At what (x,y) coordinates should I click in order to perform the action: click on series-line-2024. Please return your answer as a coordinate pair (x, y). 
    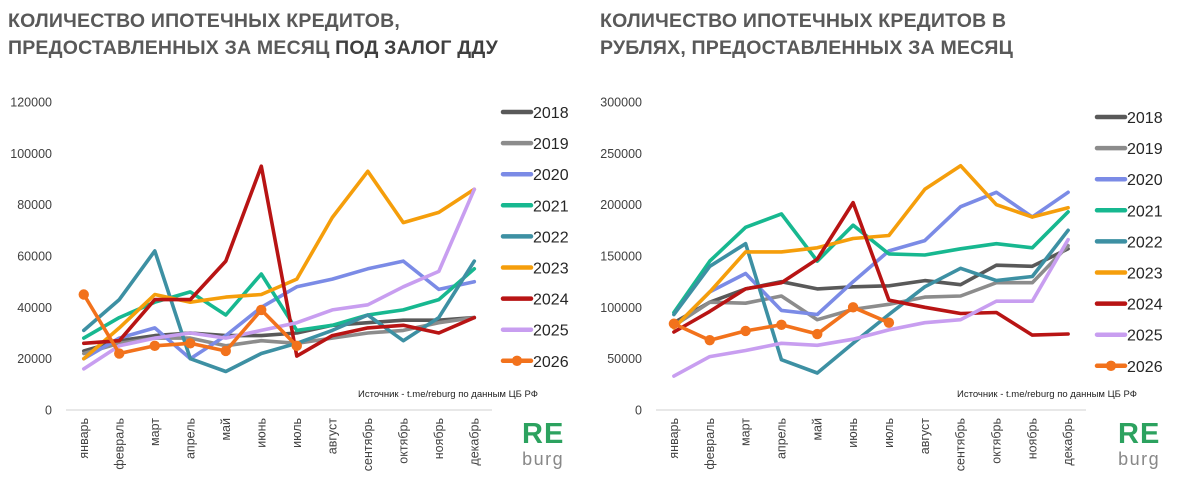
    Looking at the image, I should click on (871, 268).